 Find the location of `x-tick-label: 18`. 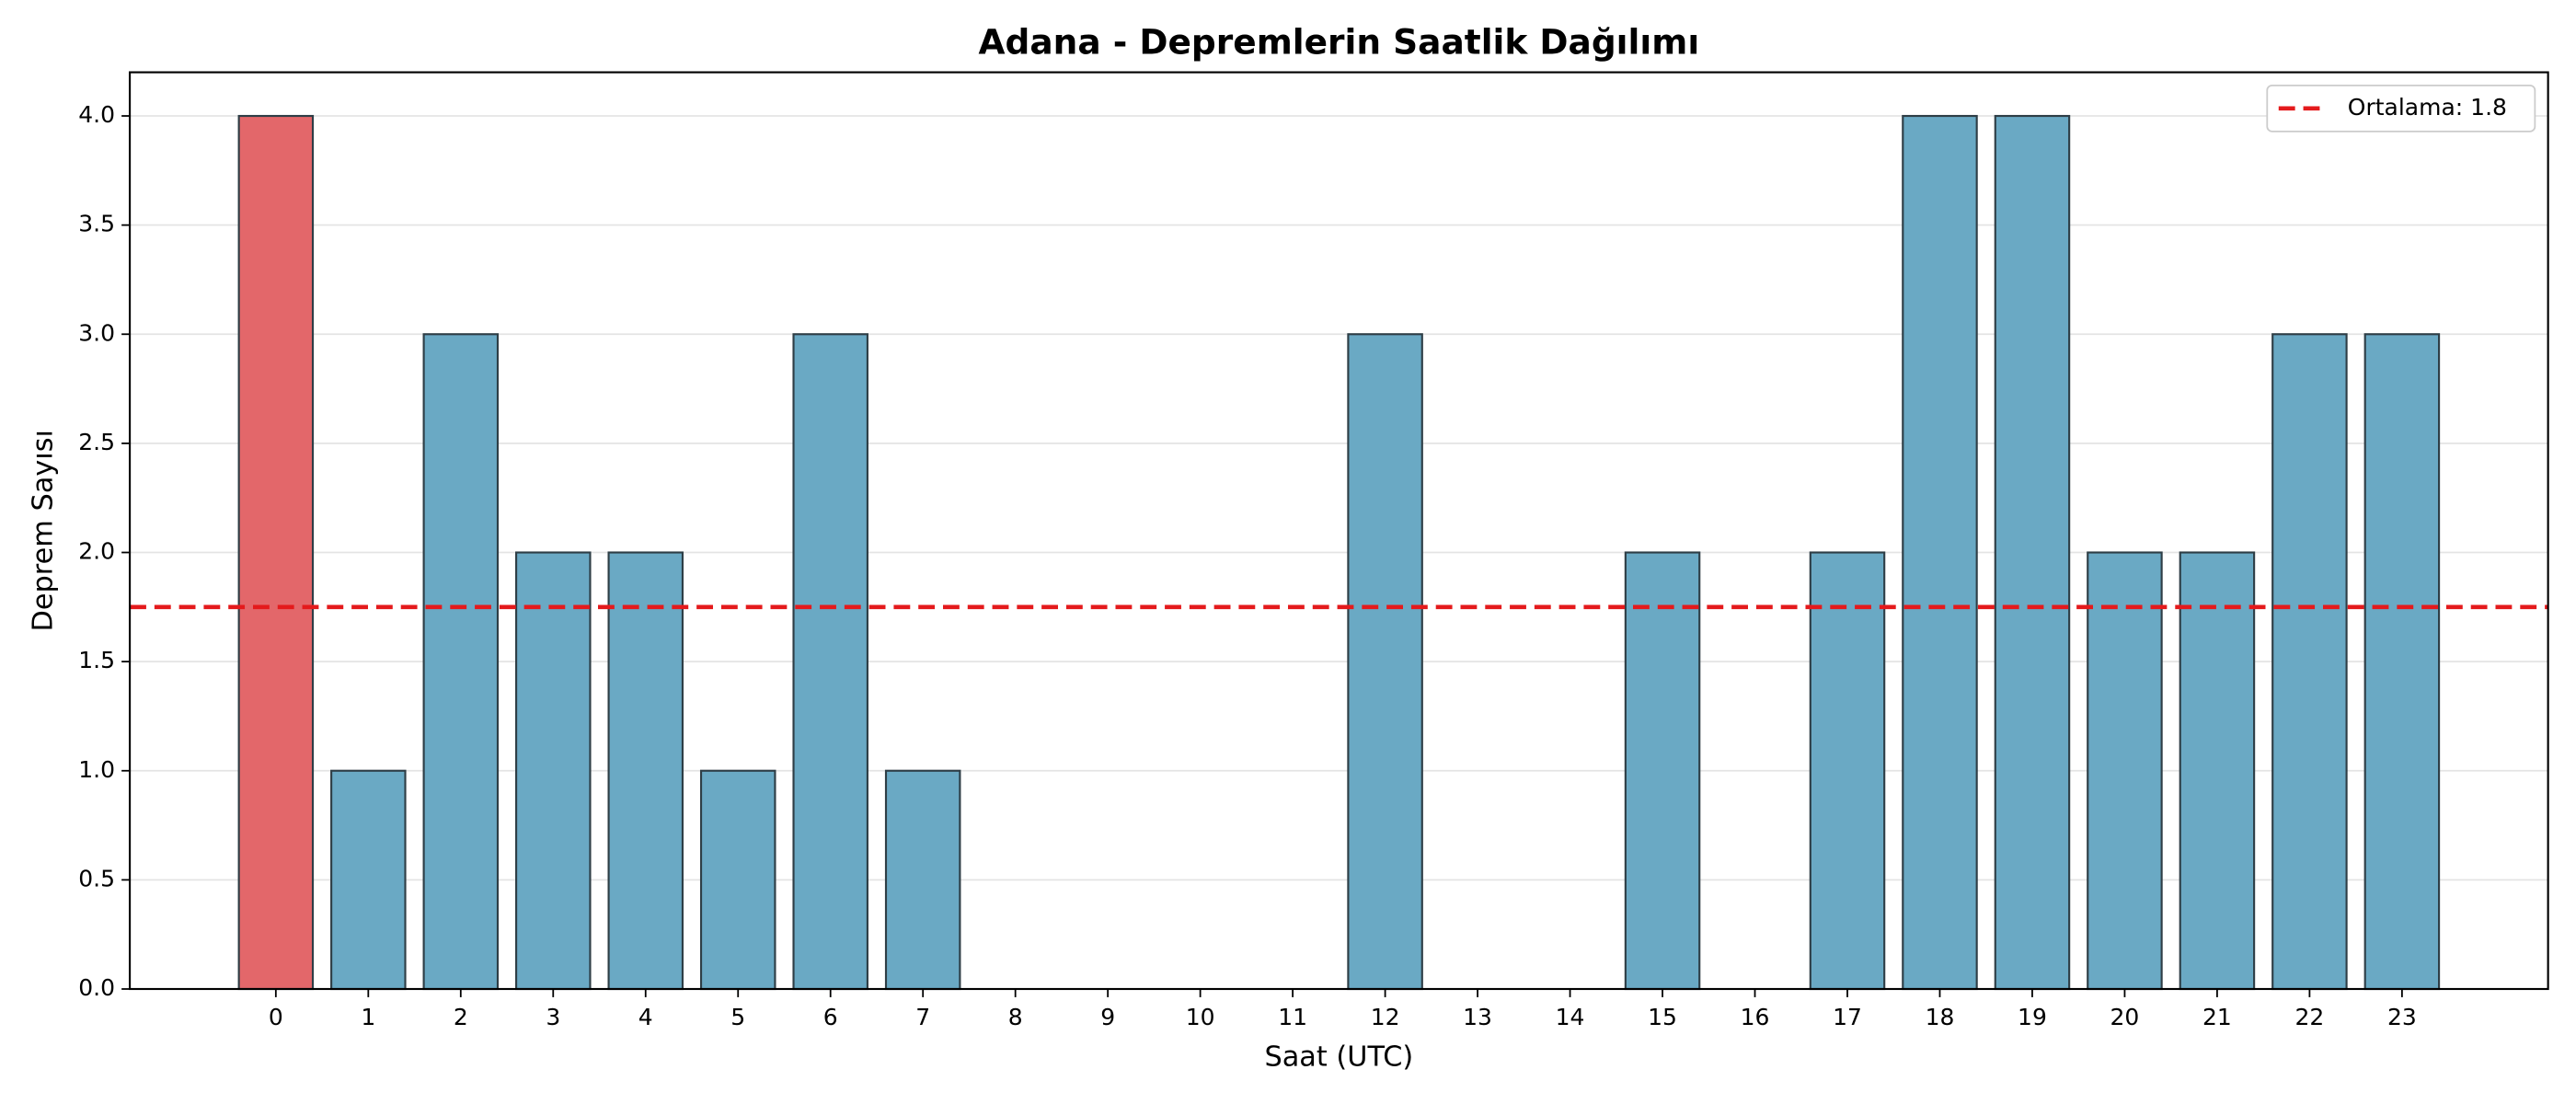

x-tick-label: 18 is located at coordinates (1940, 1017).